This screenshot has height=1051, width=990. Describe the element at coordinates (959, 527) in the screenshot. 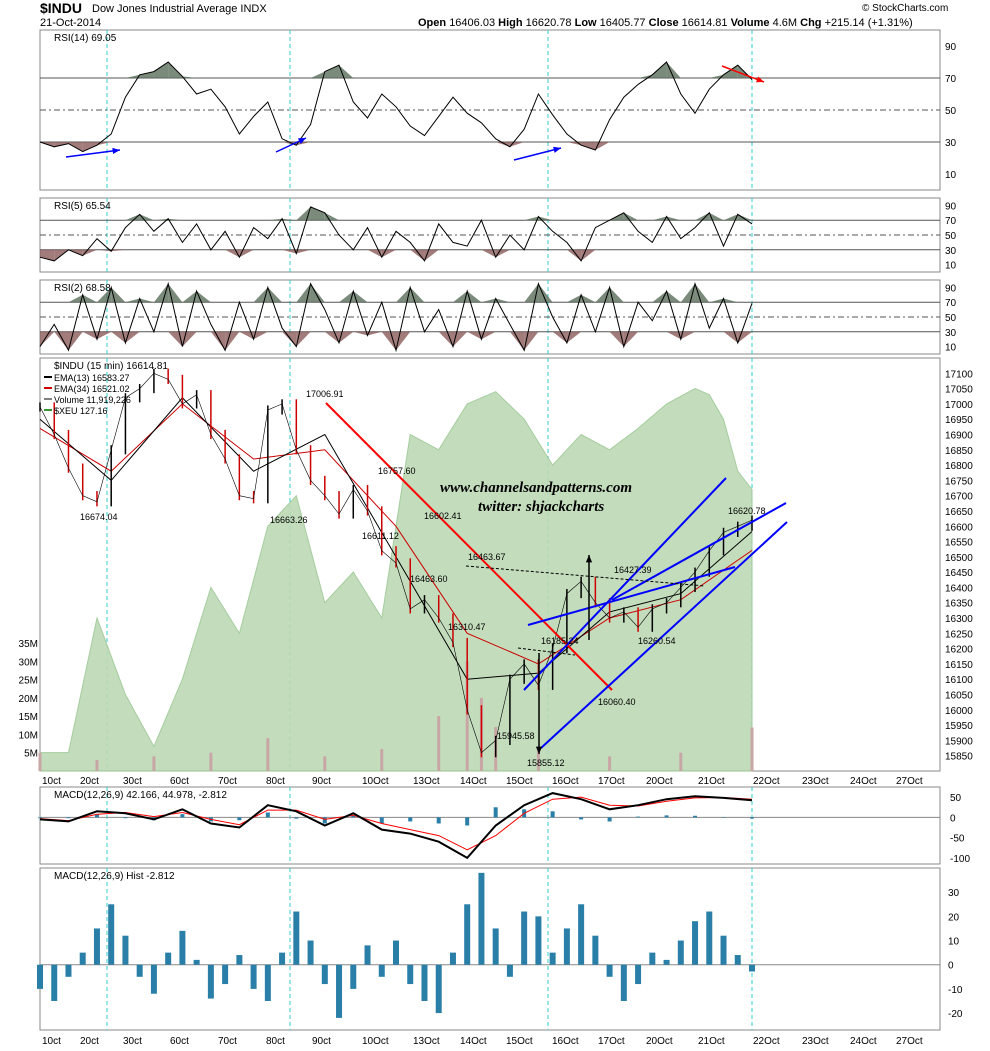

I see `y-tick-label: 16600` at that location.